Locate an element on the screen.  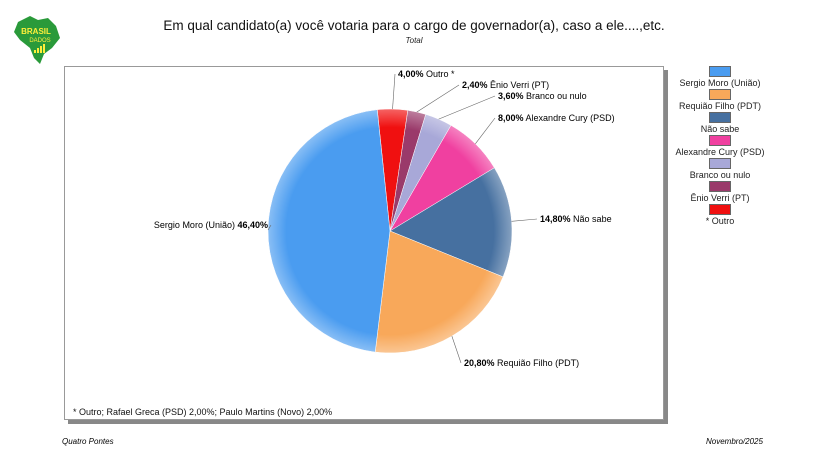
date-label: Novembro/2025 is located at coordinates (734, 441).